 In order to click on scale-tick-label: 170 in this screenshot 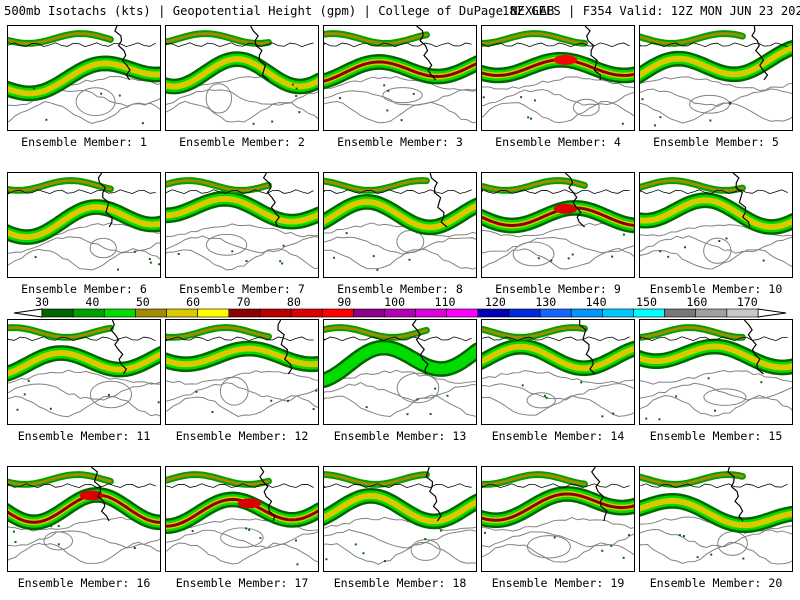, I will do `click(747, 302)`.